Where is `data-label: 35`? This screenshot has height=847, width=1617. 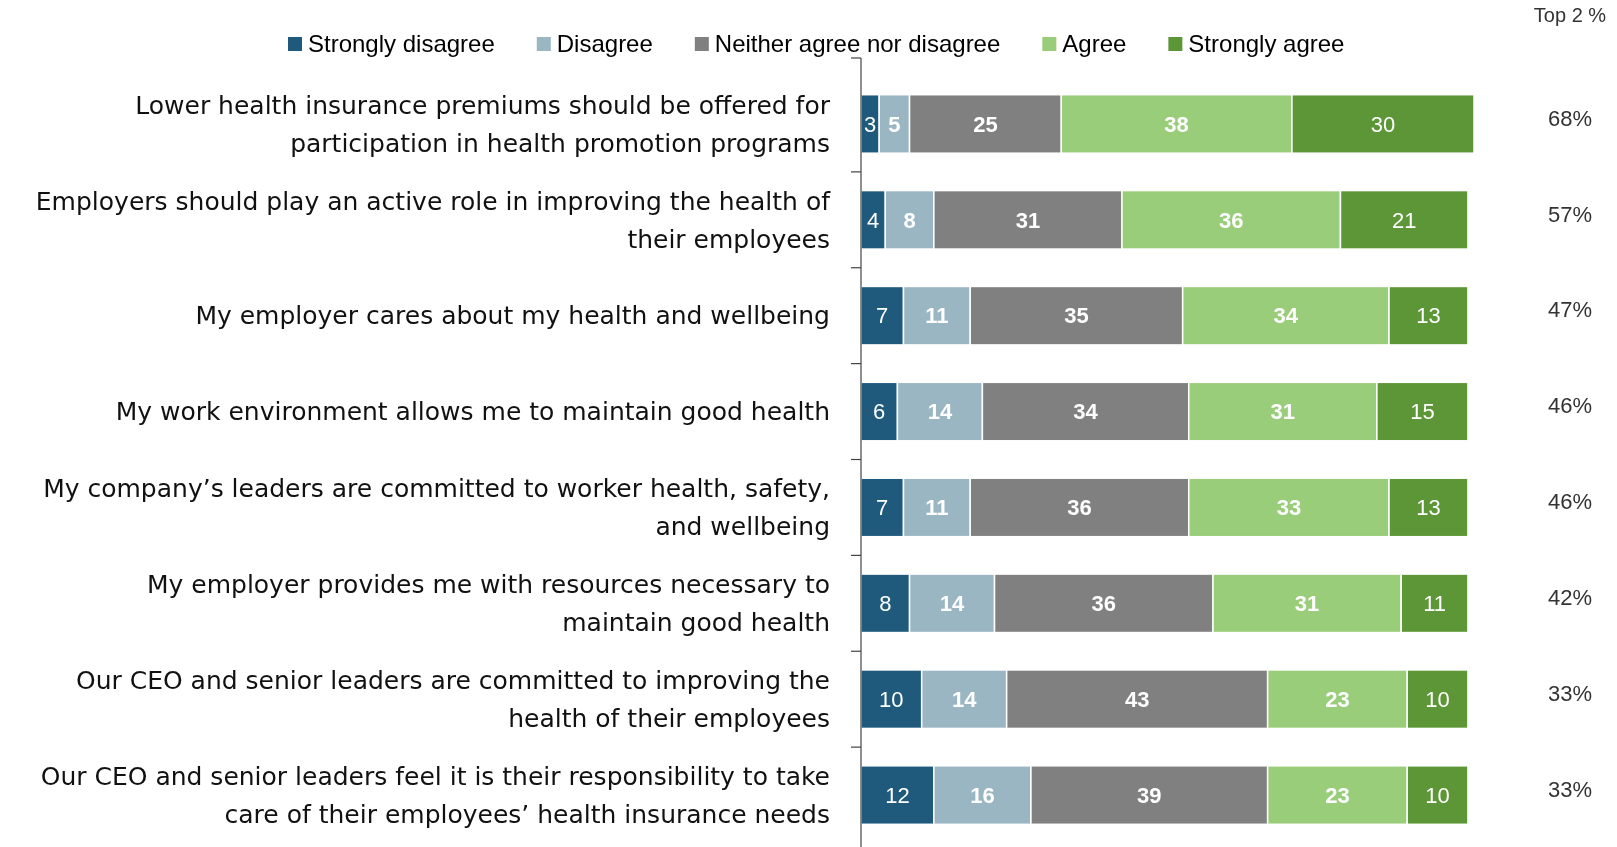 data-label: 35 is located at coordinates (1076, 316).